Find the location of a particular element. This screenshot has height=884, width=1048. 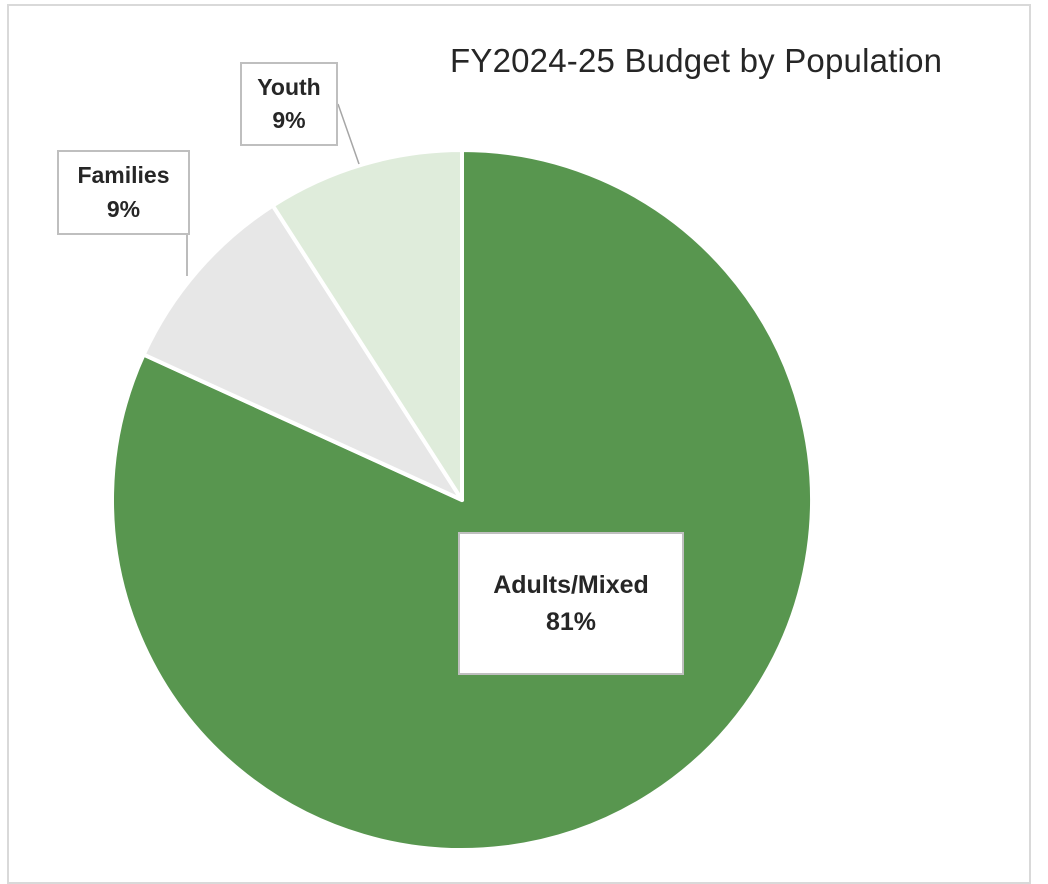

chart-title: FY2024-25 Budget by Population is located at coordinates (696, 60).